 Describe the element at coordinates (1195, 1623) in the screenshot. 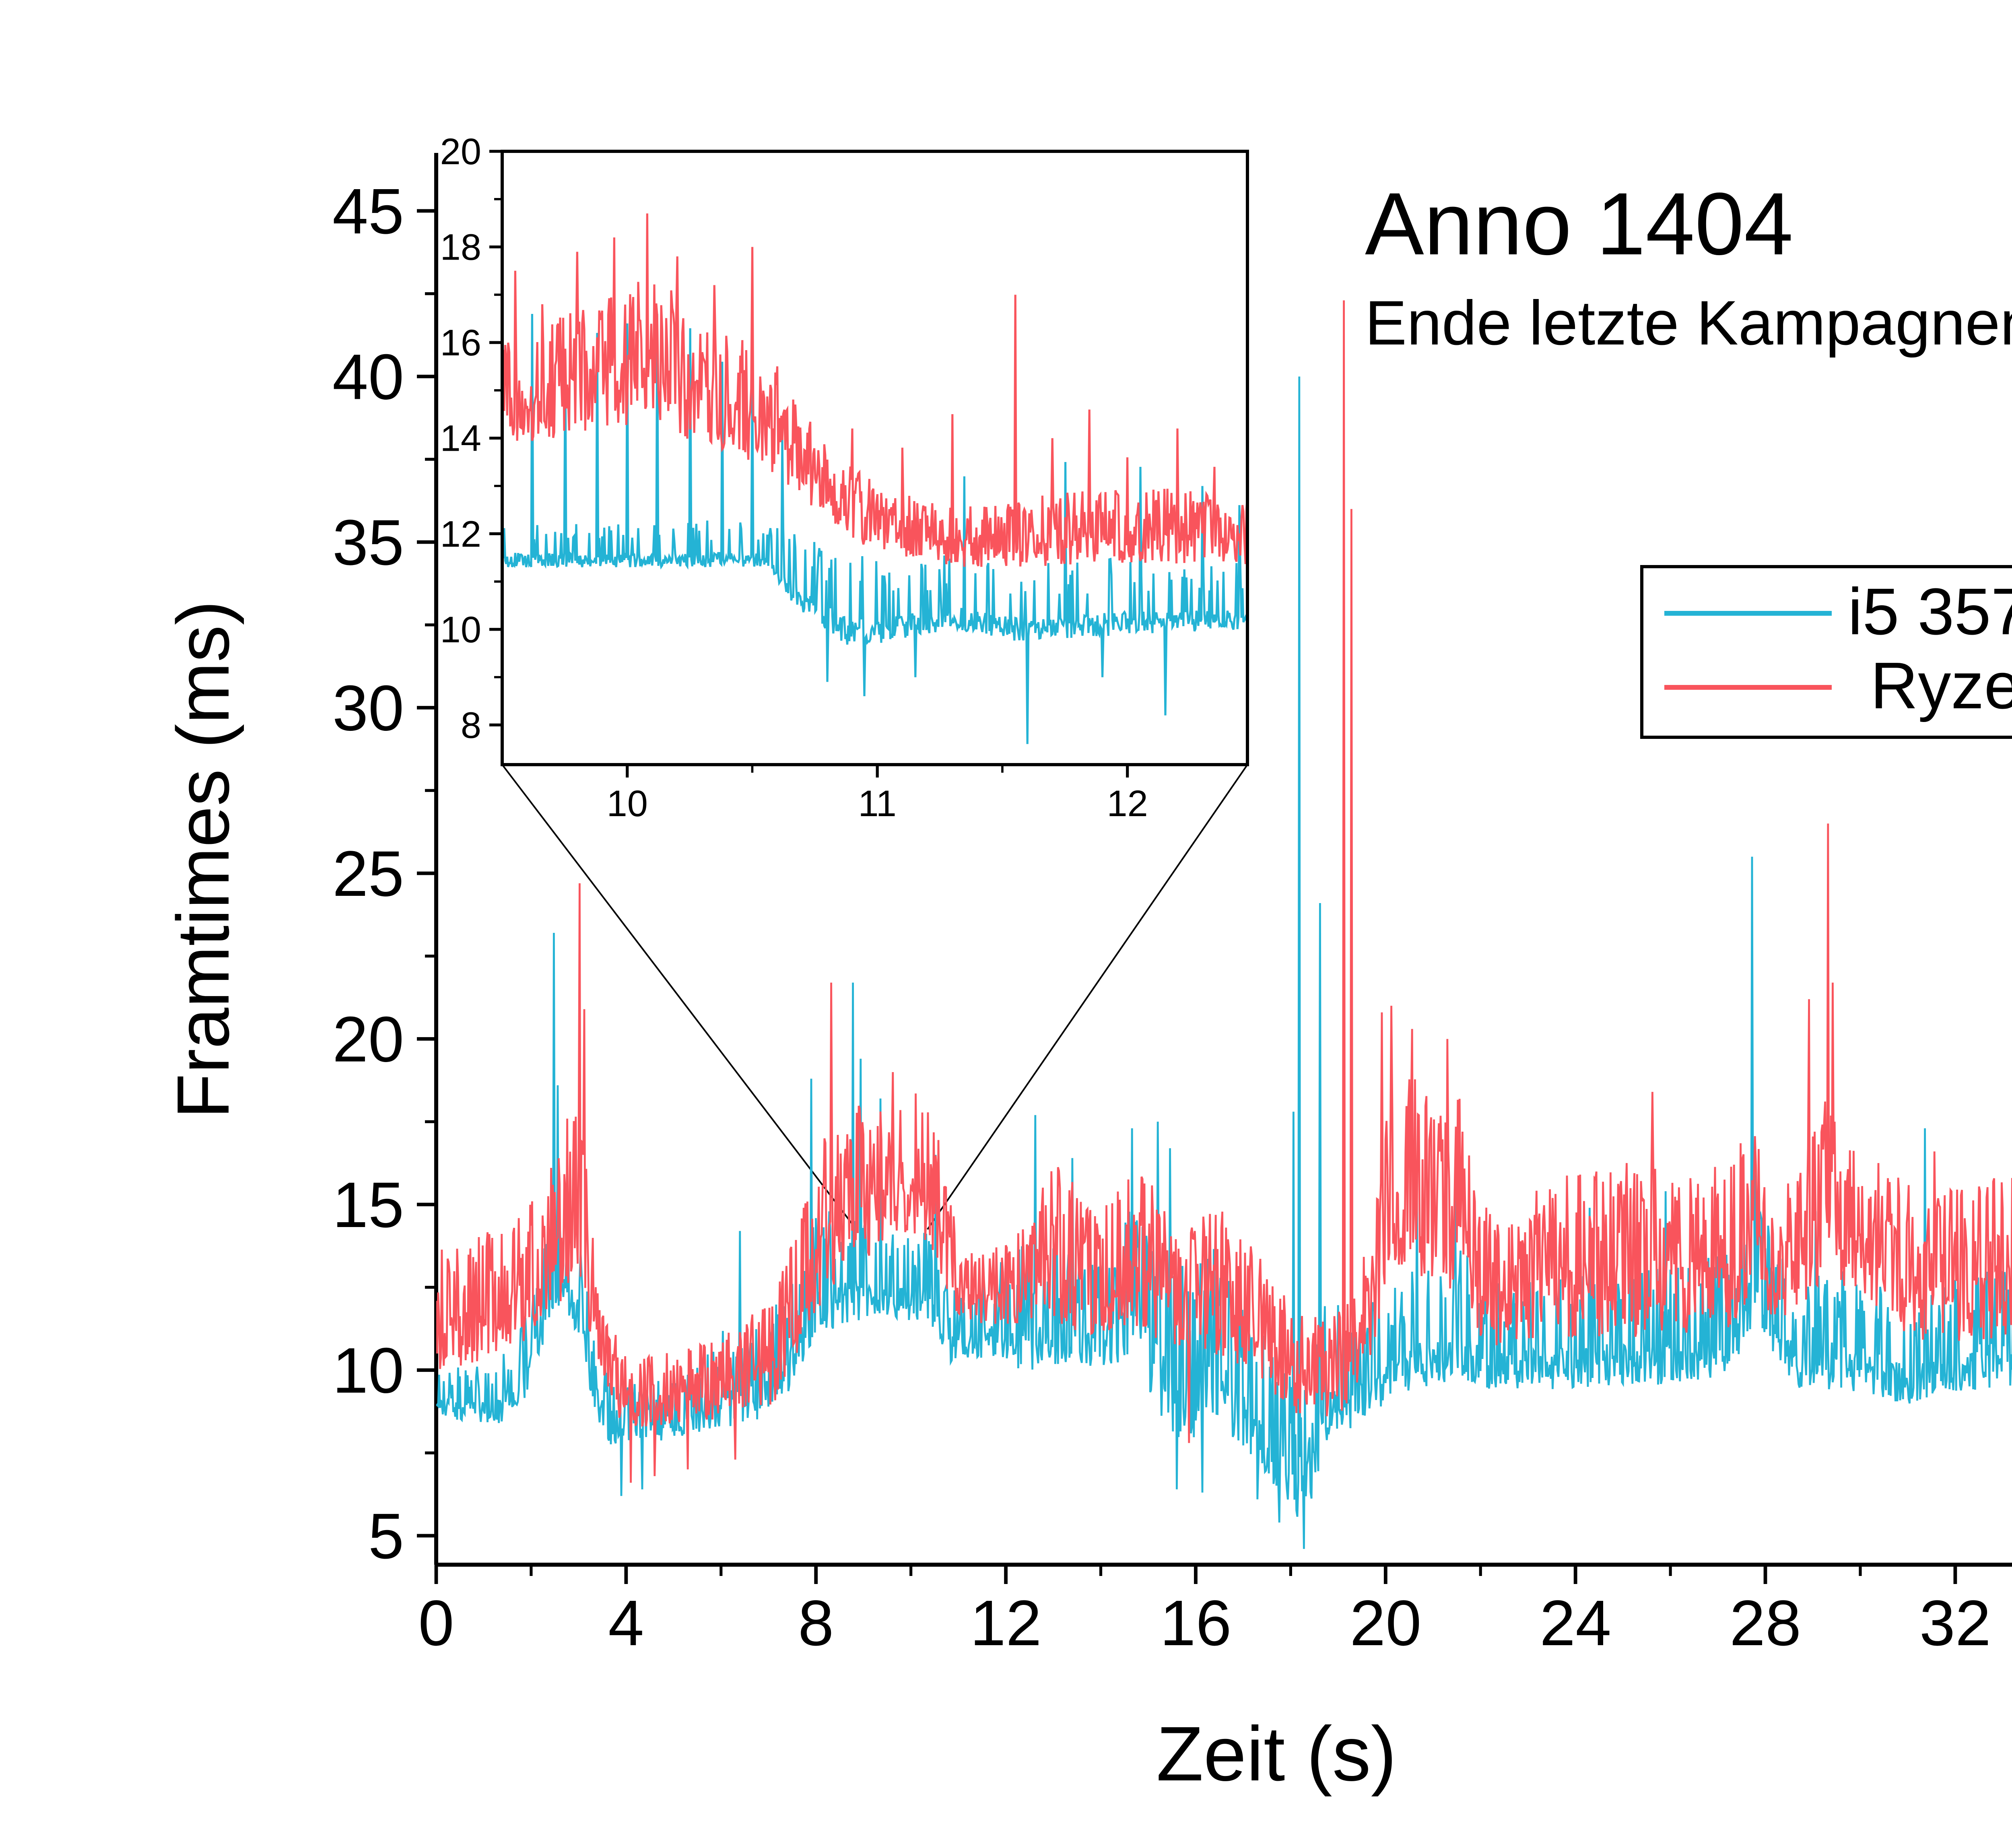

I see `x-tick-label: 16` at that location.